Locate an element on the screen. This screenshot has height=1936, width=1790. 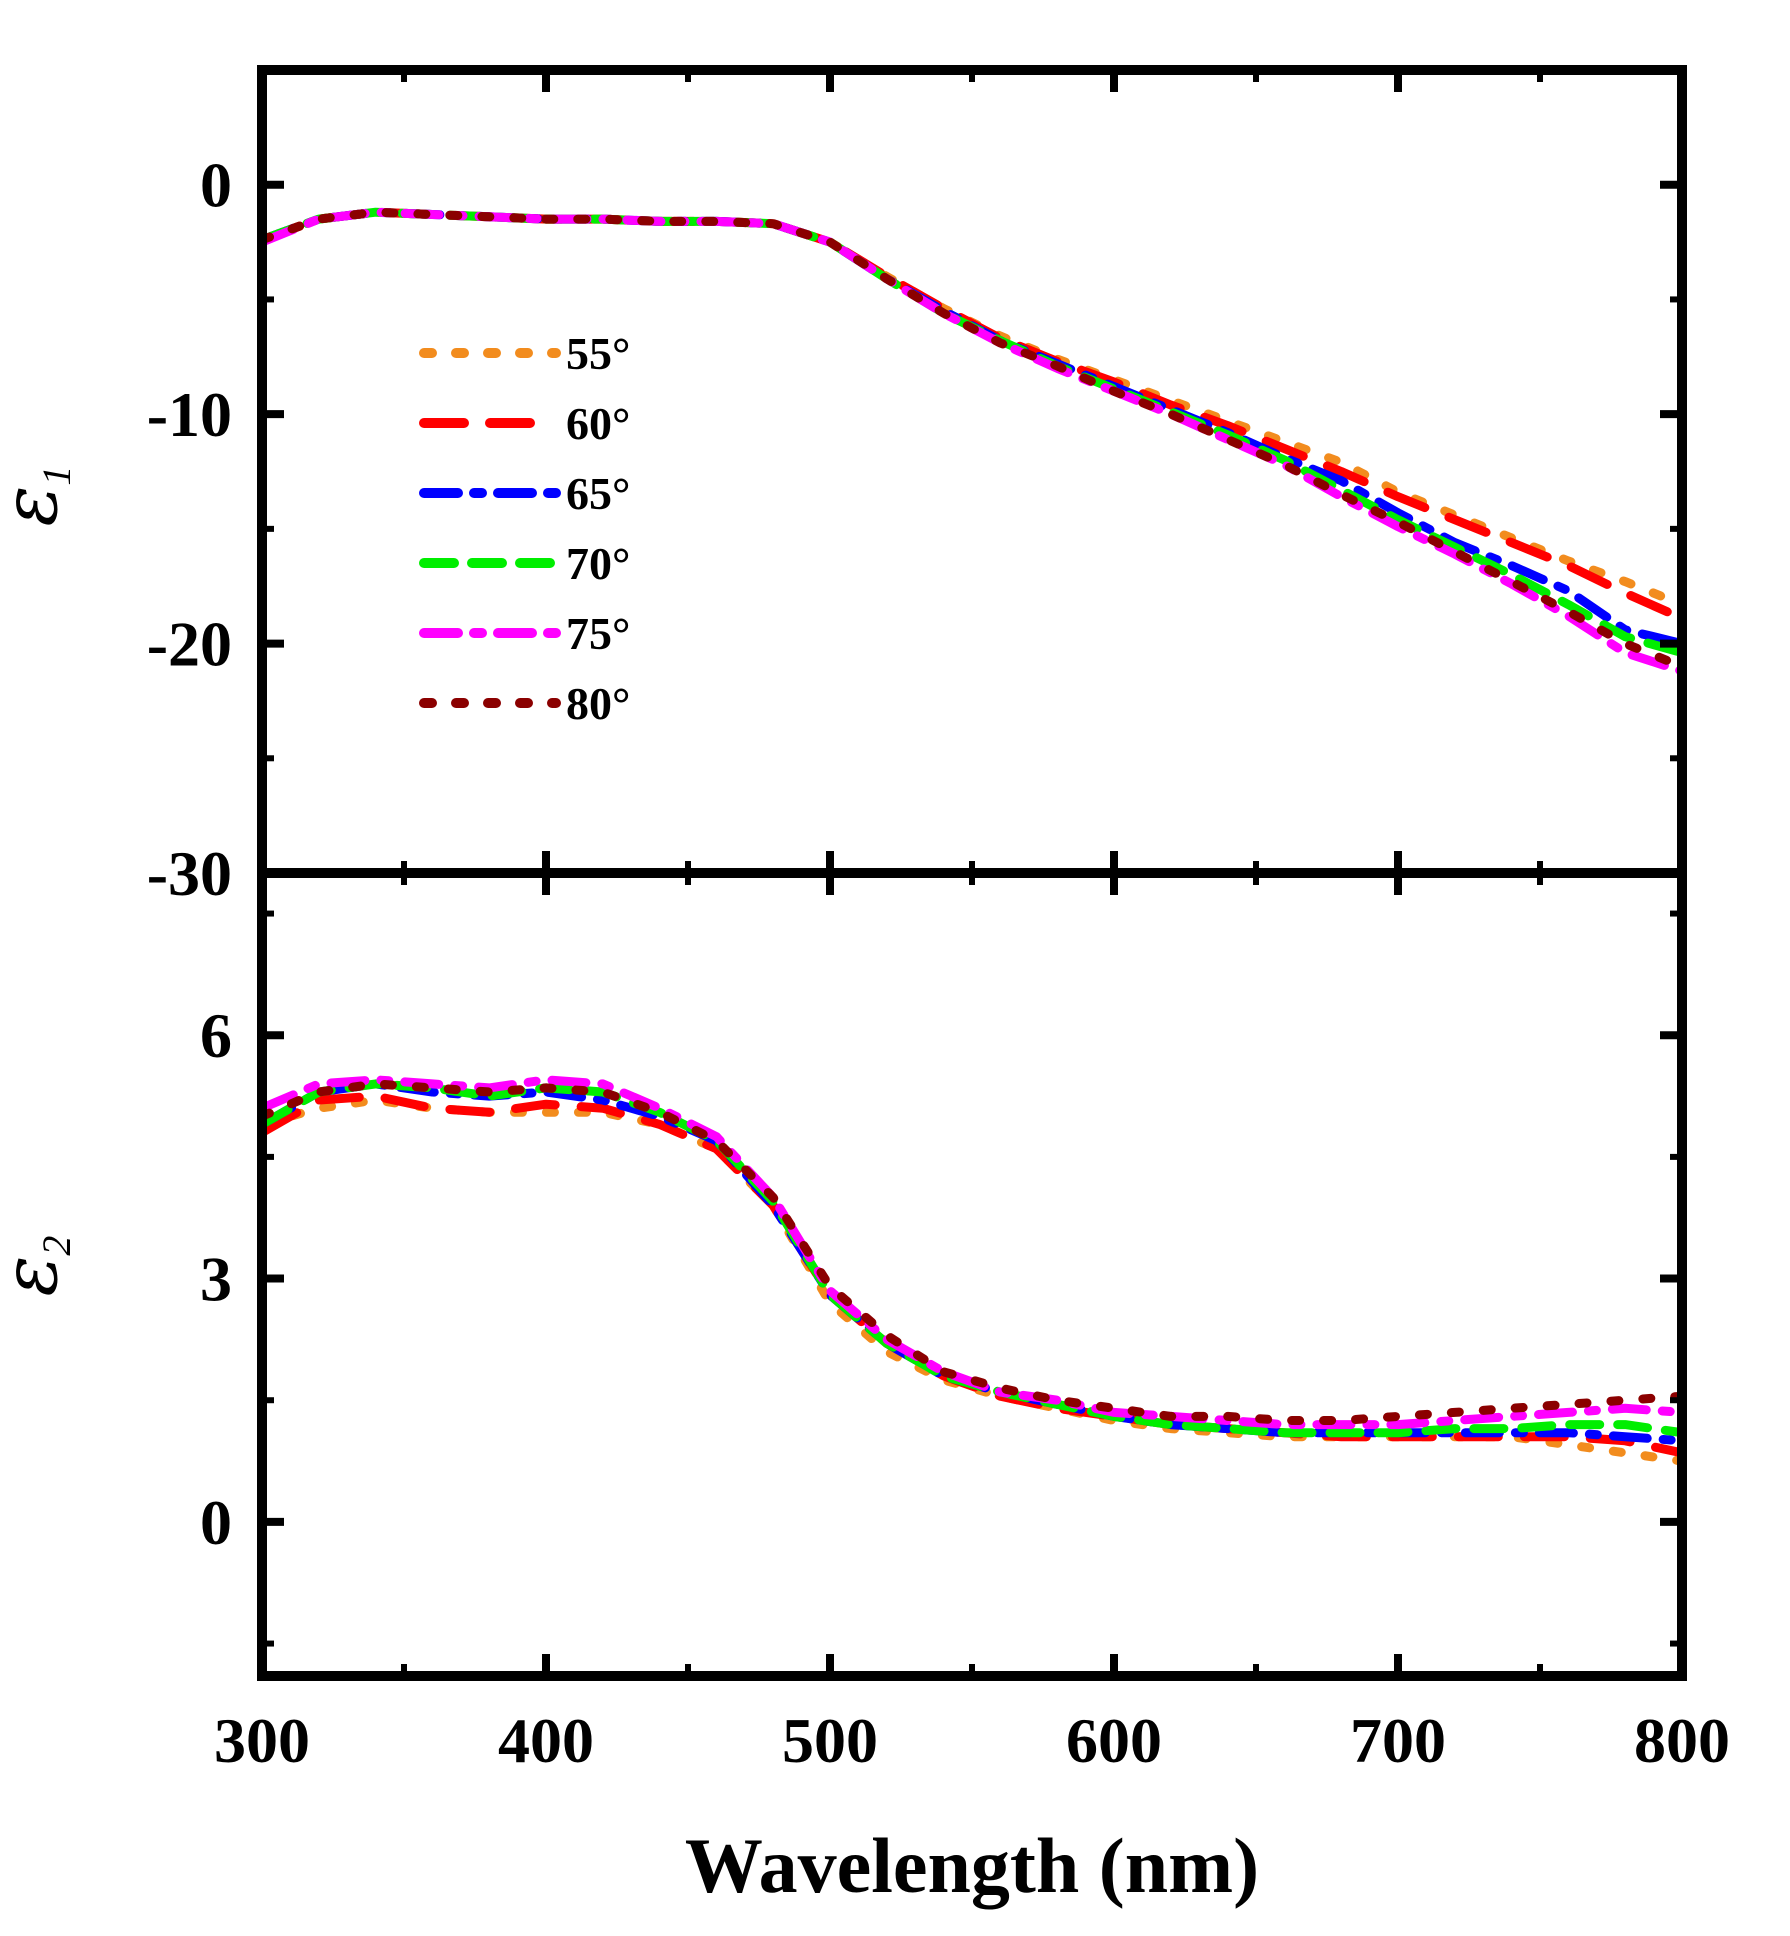
legend: 55° 60° 65° 70° 75° 80° is located at coordinates (524, 528).